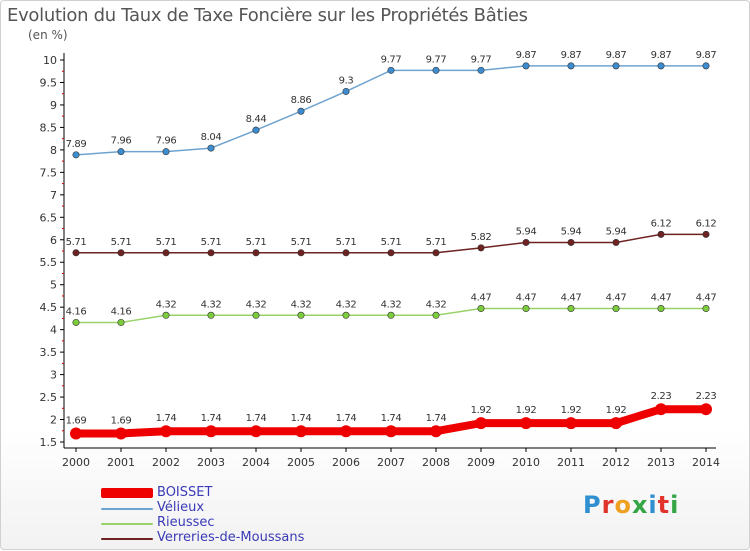  What do you see at coordinates (623, 505) in the screenshot?
I see `logo-letter: o` at bounding box center [623, 505].